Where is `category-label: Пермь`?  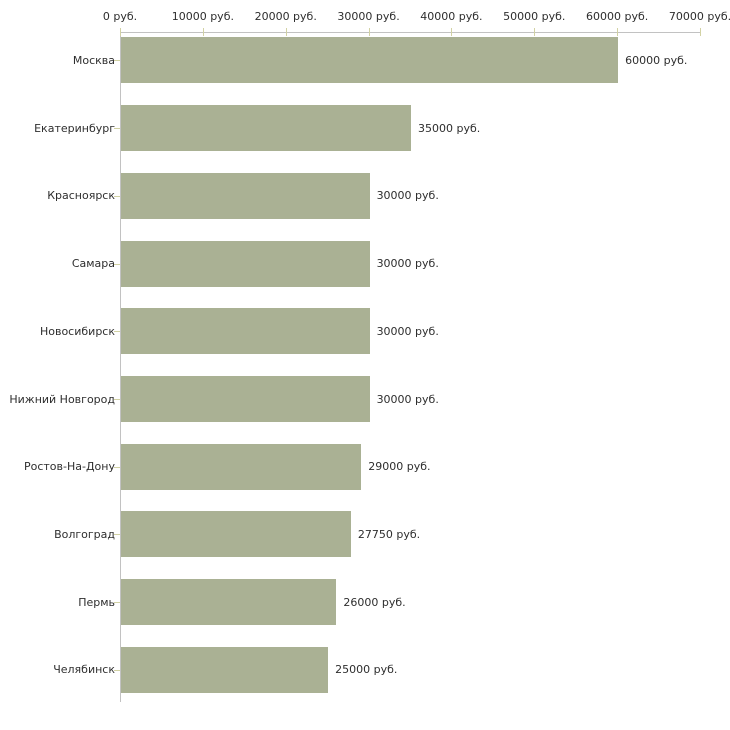 category-label: Пермь is located at coordinates (96, 602).